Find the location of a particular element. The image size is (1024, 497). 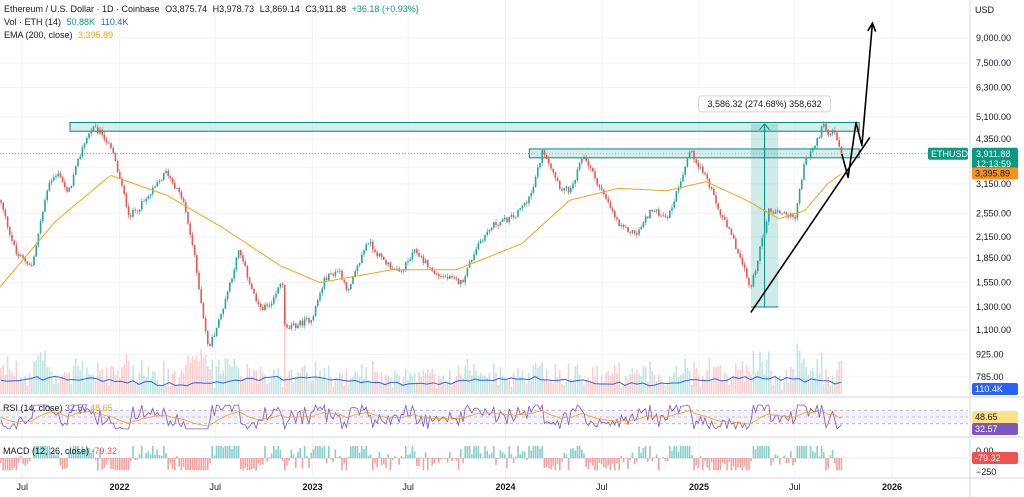

rsi-legend: RSI (14, close) 32.57 48.65 is located at coordinates (58, 408).